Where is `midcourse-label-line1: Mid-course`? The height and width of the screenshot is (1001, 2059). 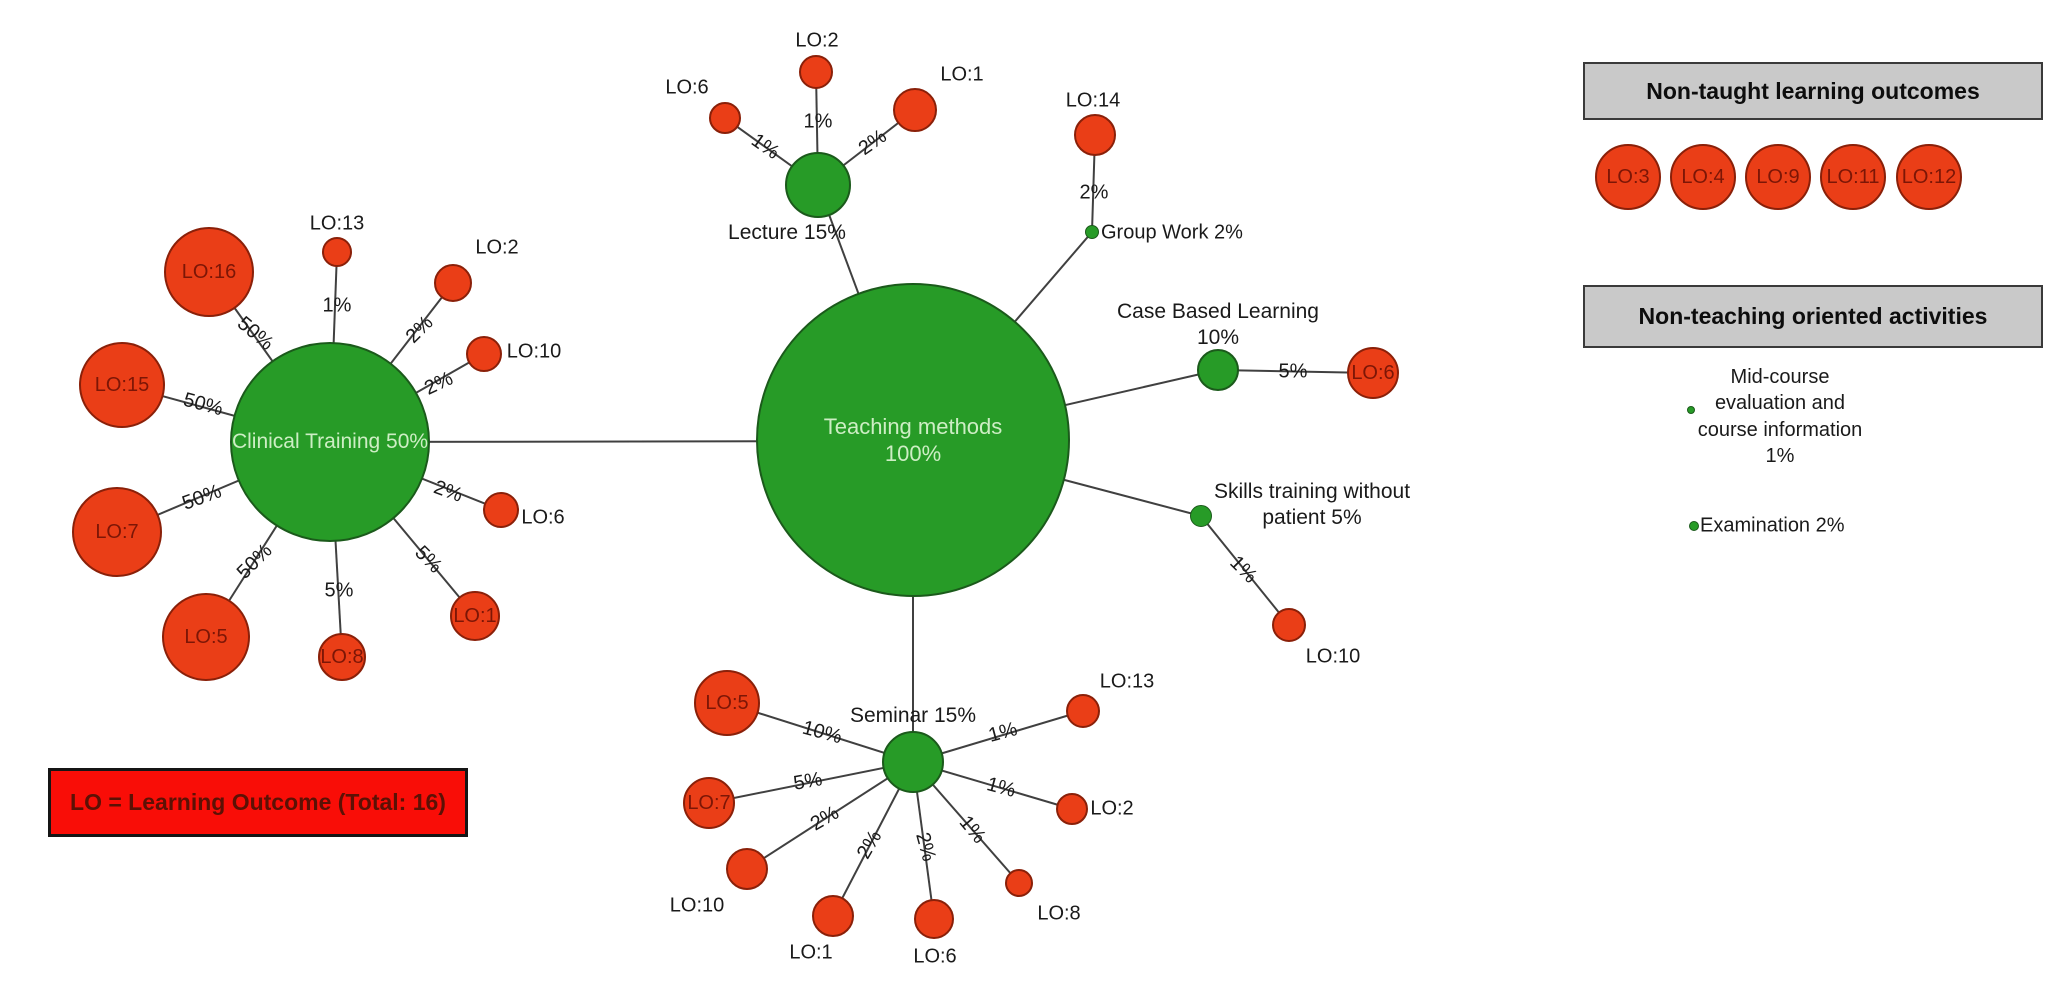 midcourse-label-line1: Mid-course is located at coordinates (1780, 377).